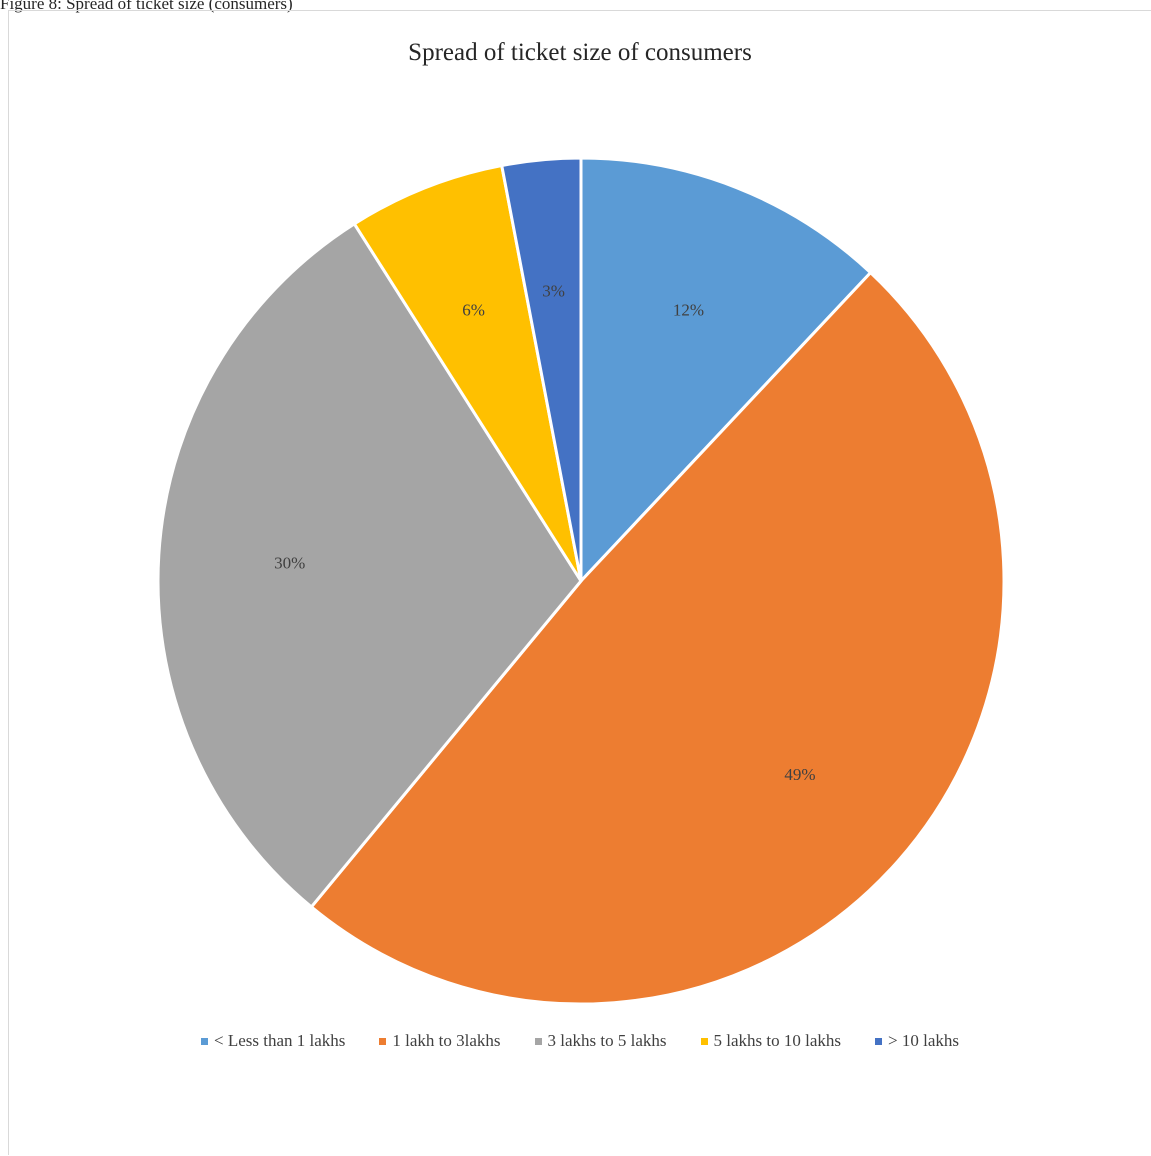  What do you see at coordinates (553, 290) in the screenshot?
I see `data-label-4: 3%` at bounding box center [553, 290].